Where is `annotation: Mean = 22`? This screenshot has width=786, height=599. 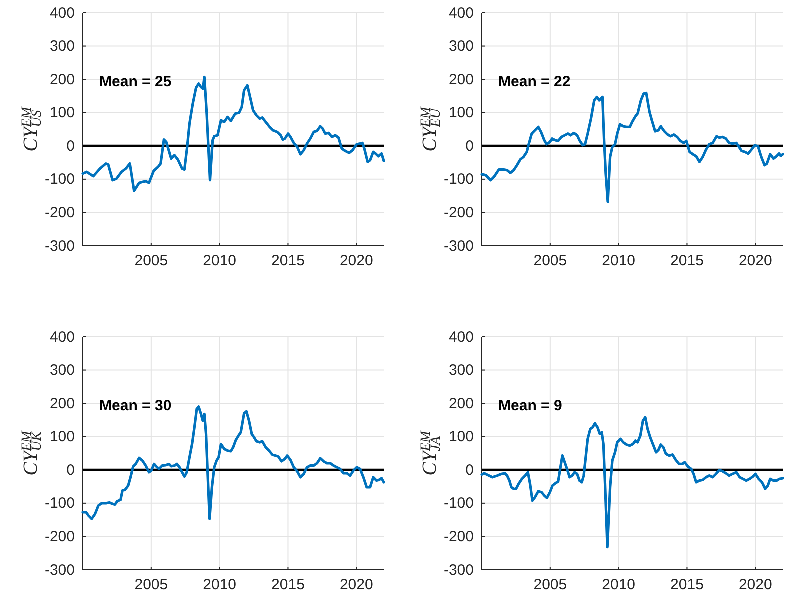 annotation: Mean = 22 is located at coordinates (534, 81).